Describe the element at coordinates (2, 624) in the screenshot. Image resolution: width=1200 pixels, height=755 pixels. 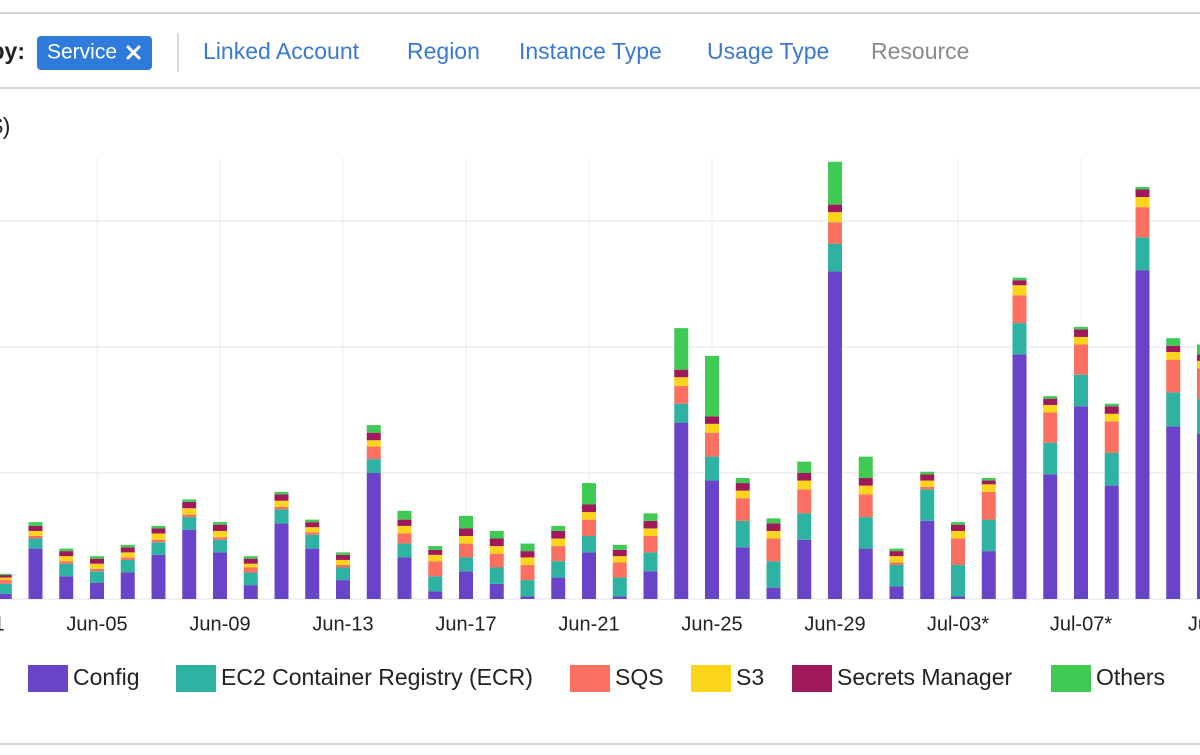
I see `x-tick-label: Jun-01` at that location.